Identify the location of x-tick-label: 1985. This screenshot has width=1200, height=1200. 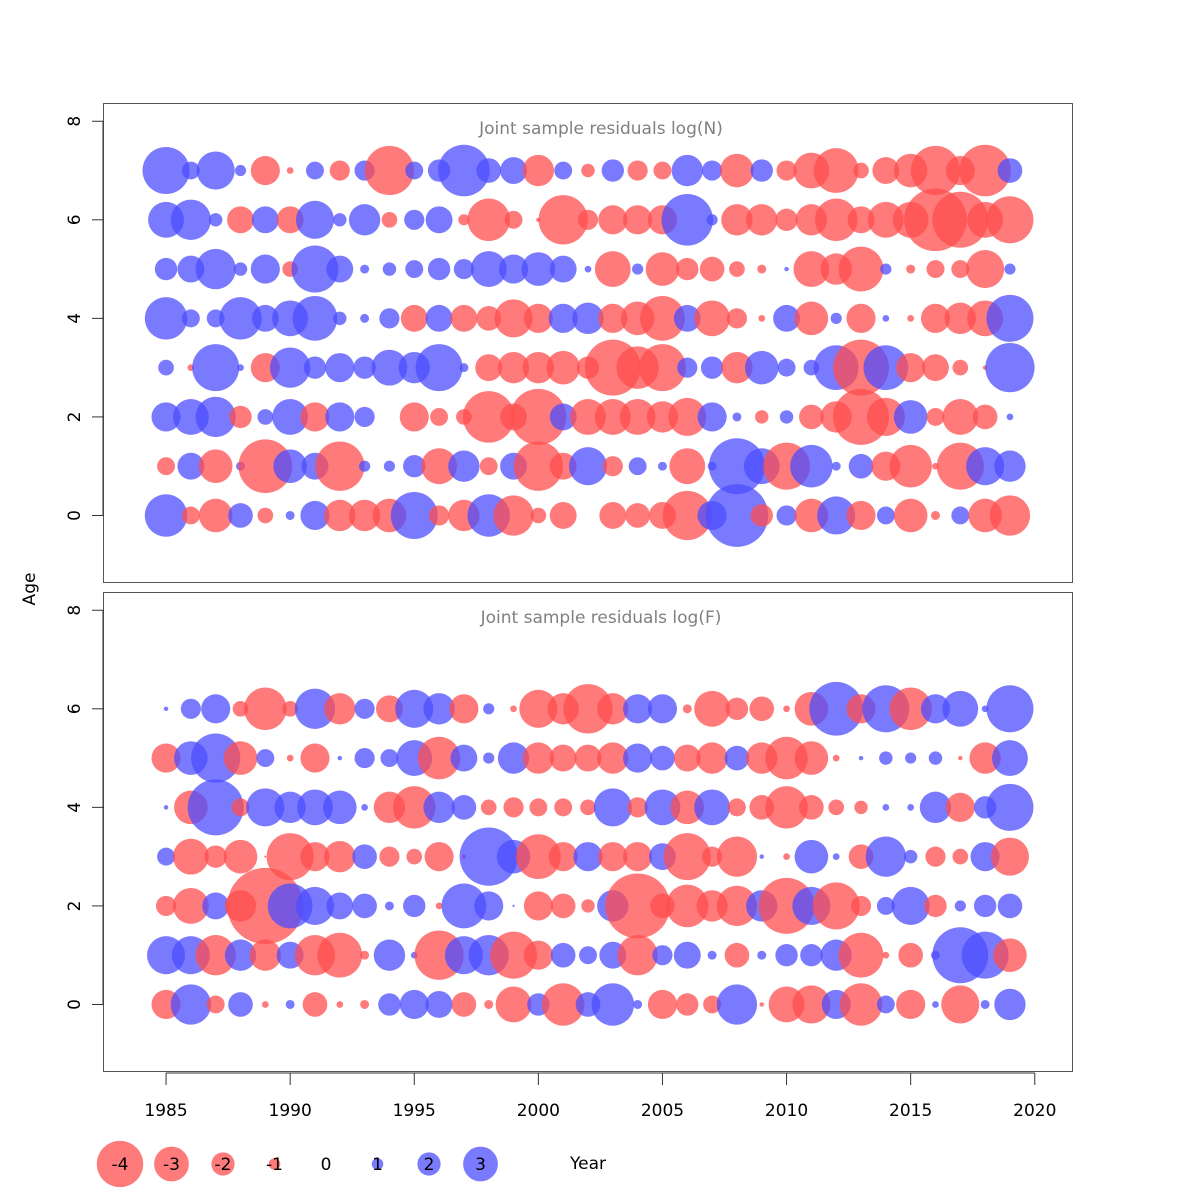
(165, 1111).